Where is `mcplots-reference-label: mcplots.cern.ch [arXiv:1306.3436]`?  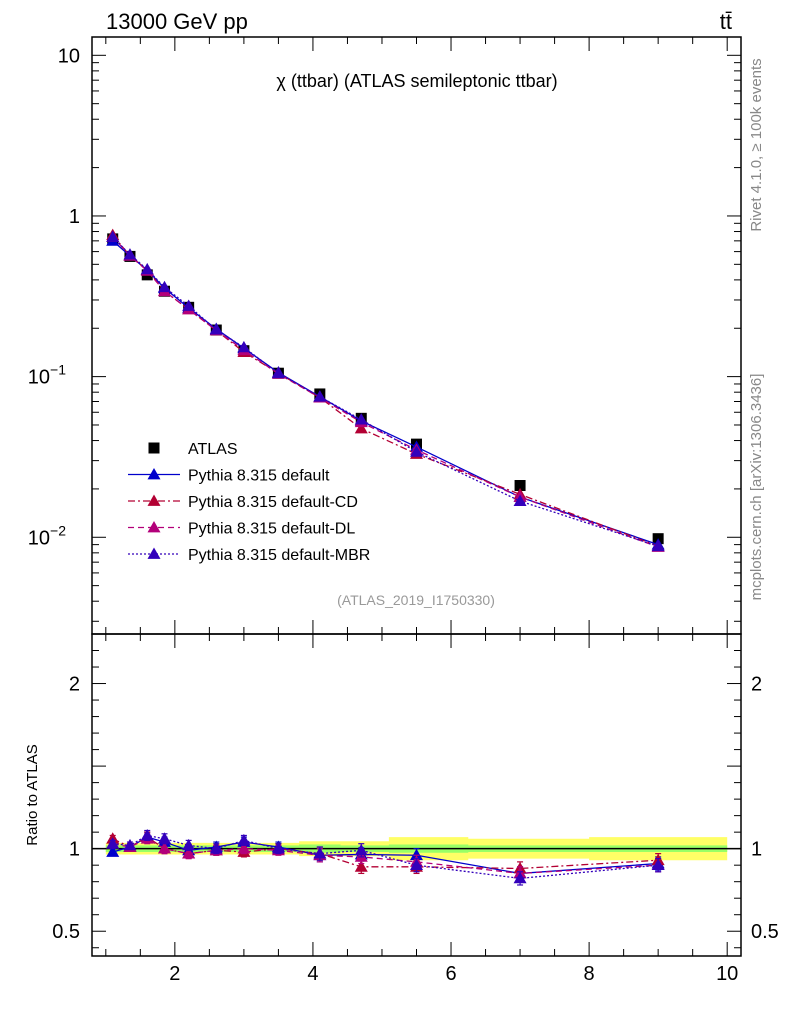 mcplots-reference-label: mcplots.cern.ch [arXiv:1306.3436] is located at coordinates (756, 487).